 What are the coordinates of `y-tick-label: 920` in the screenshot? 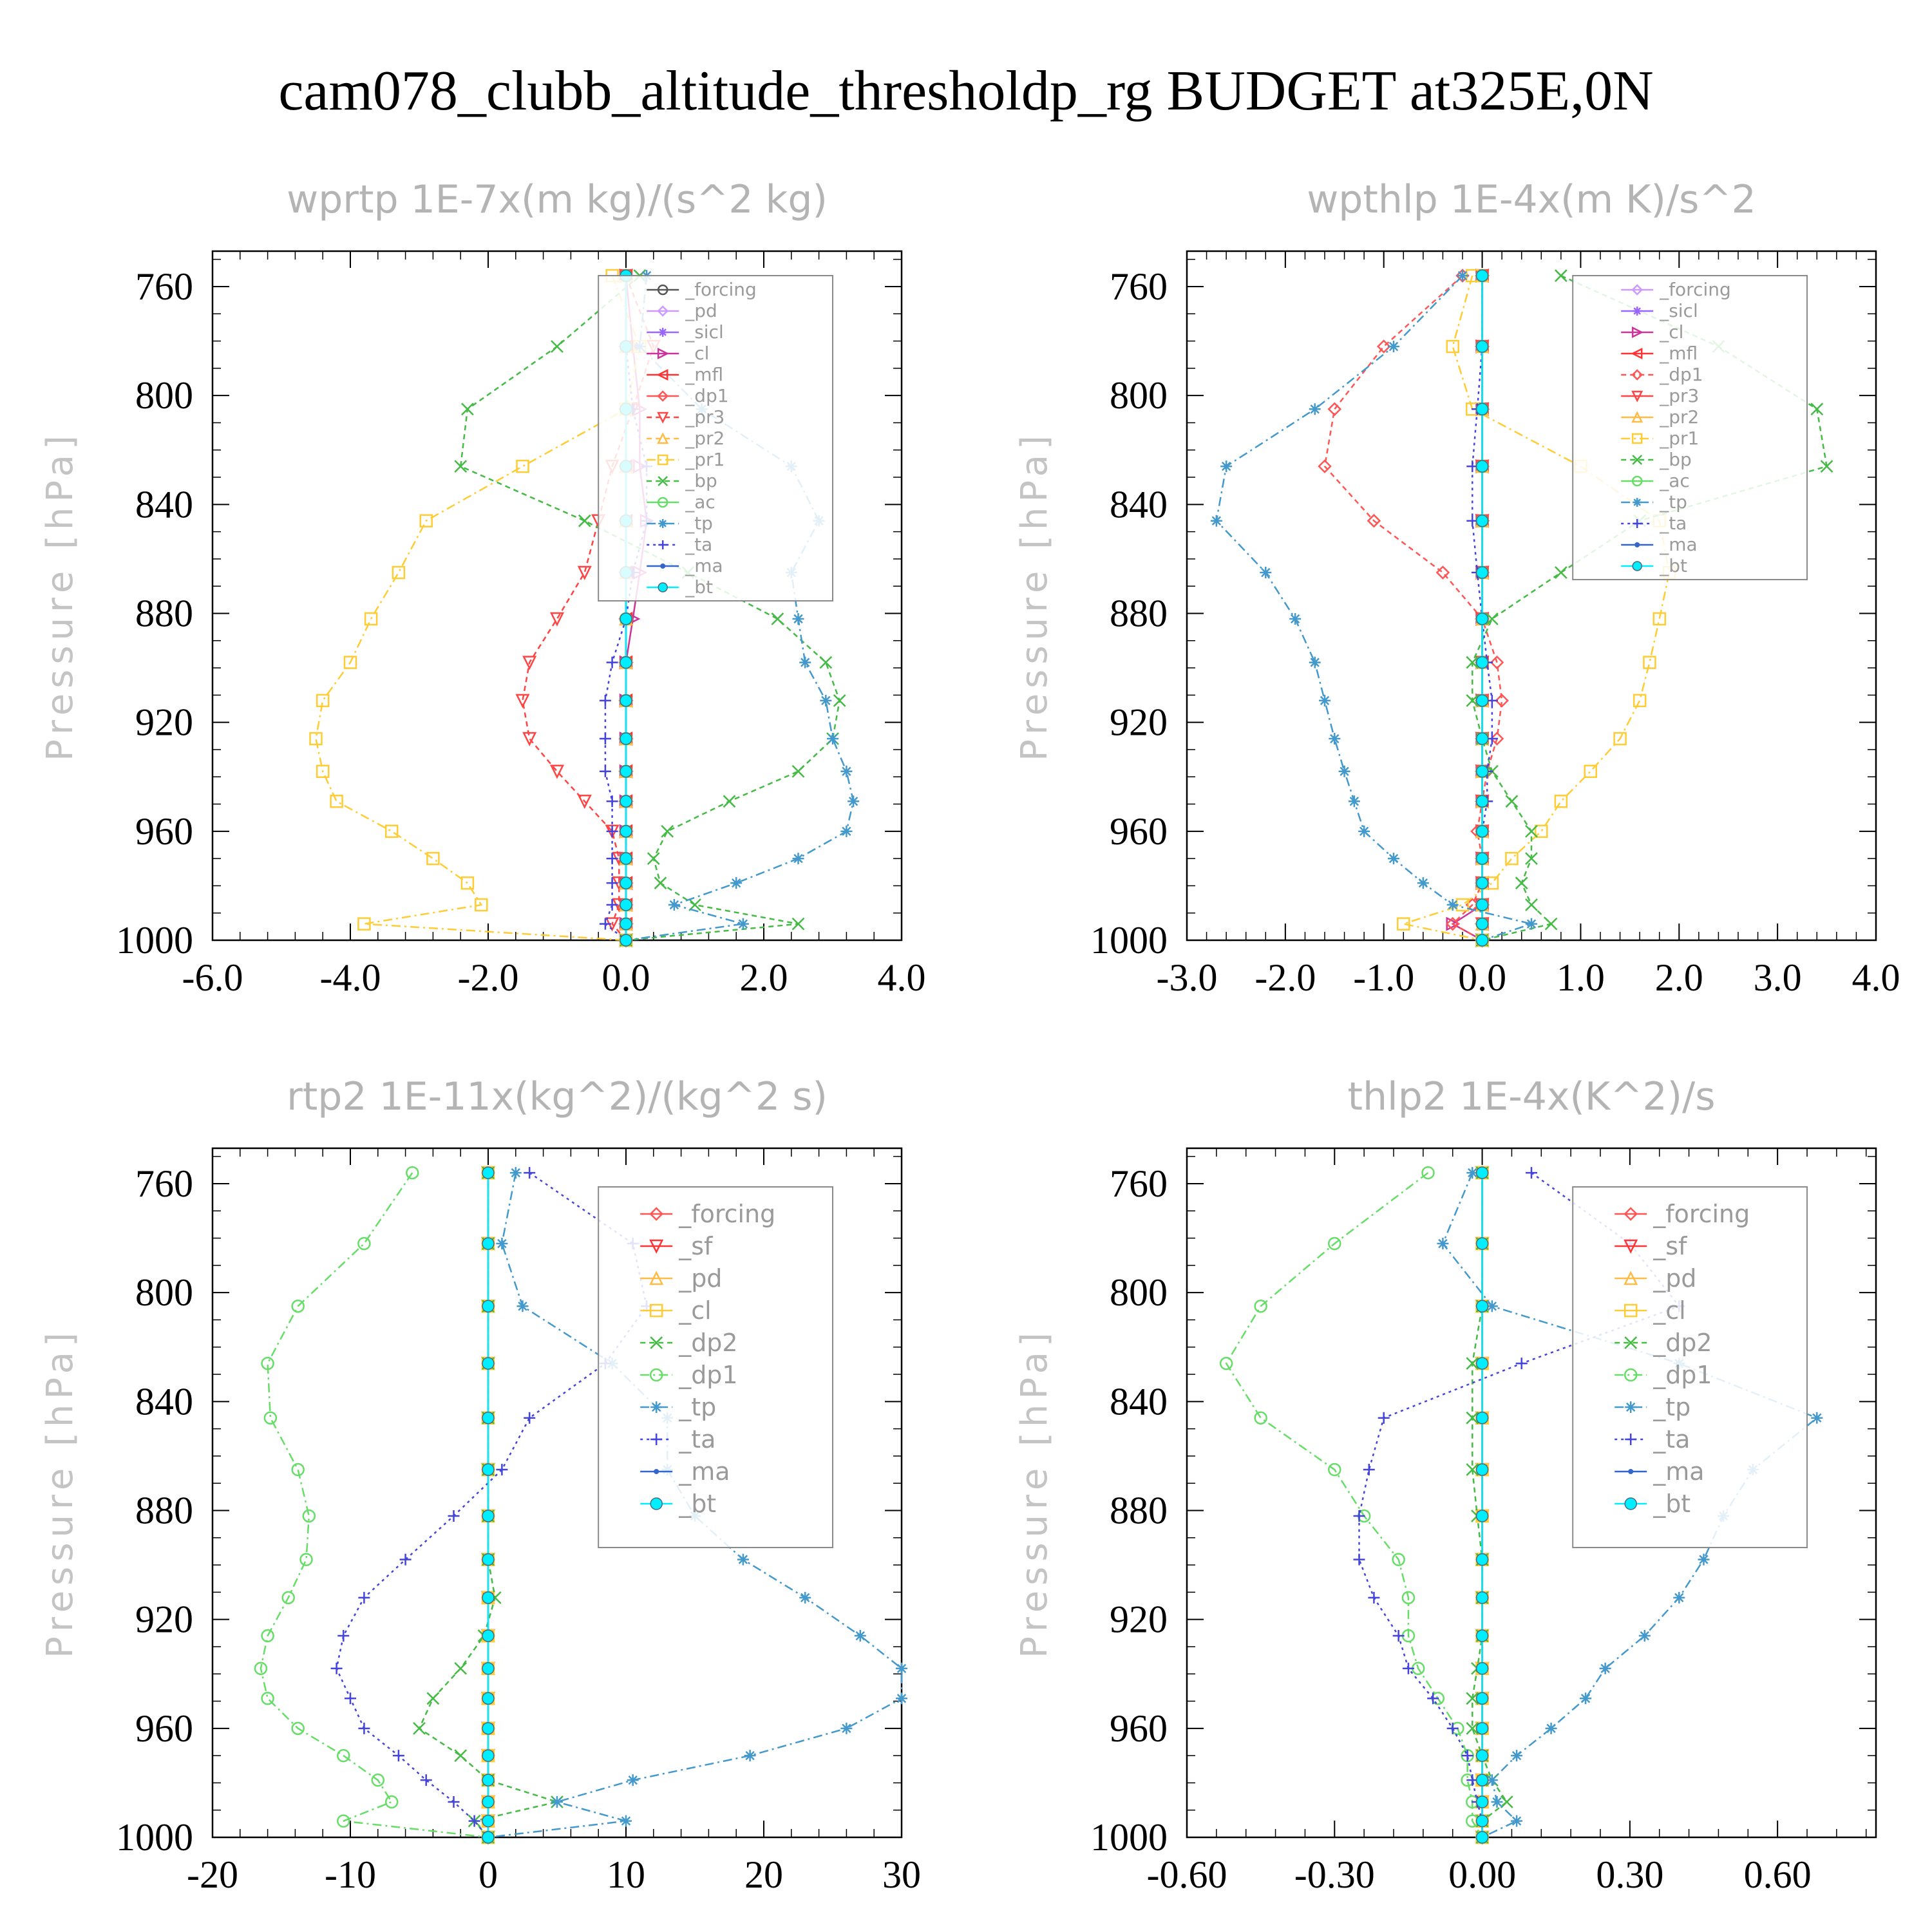 It's located at (1139, 722).